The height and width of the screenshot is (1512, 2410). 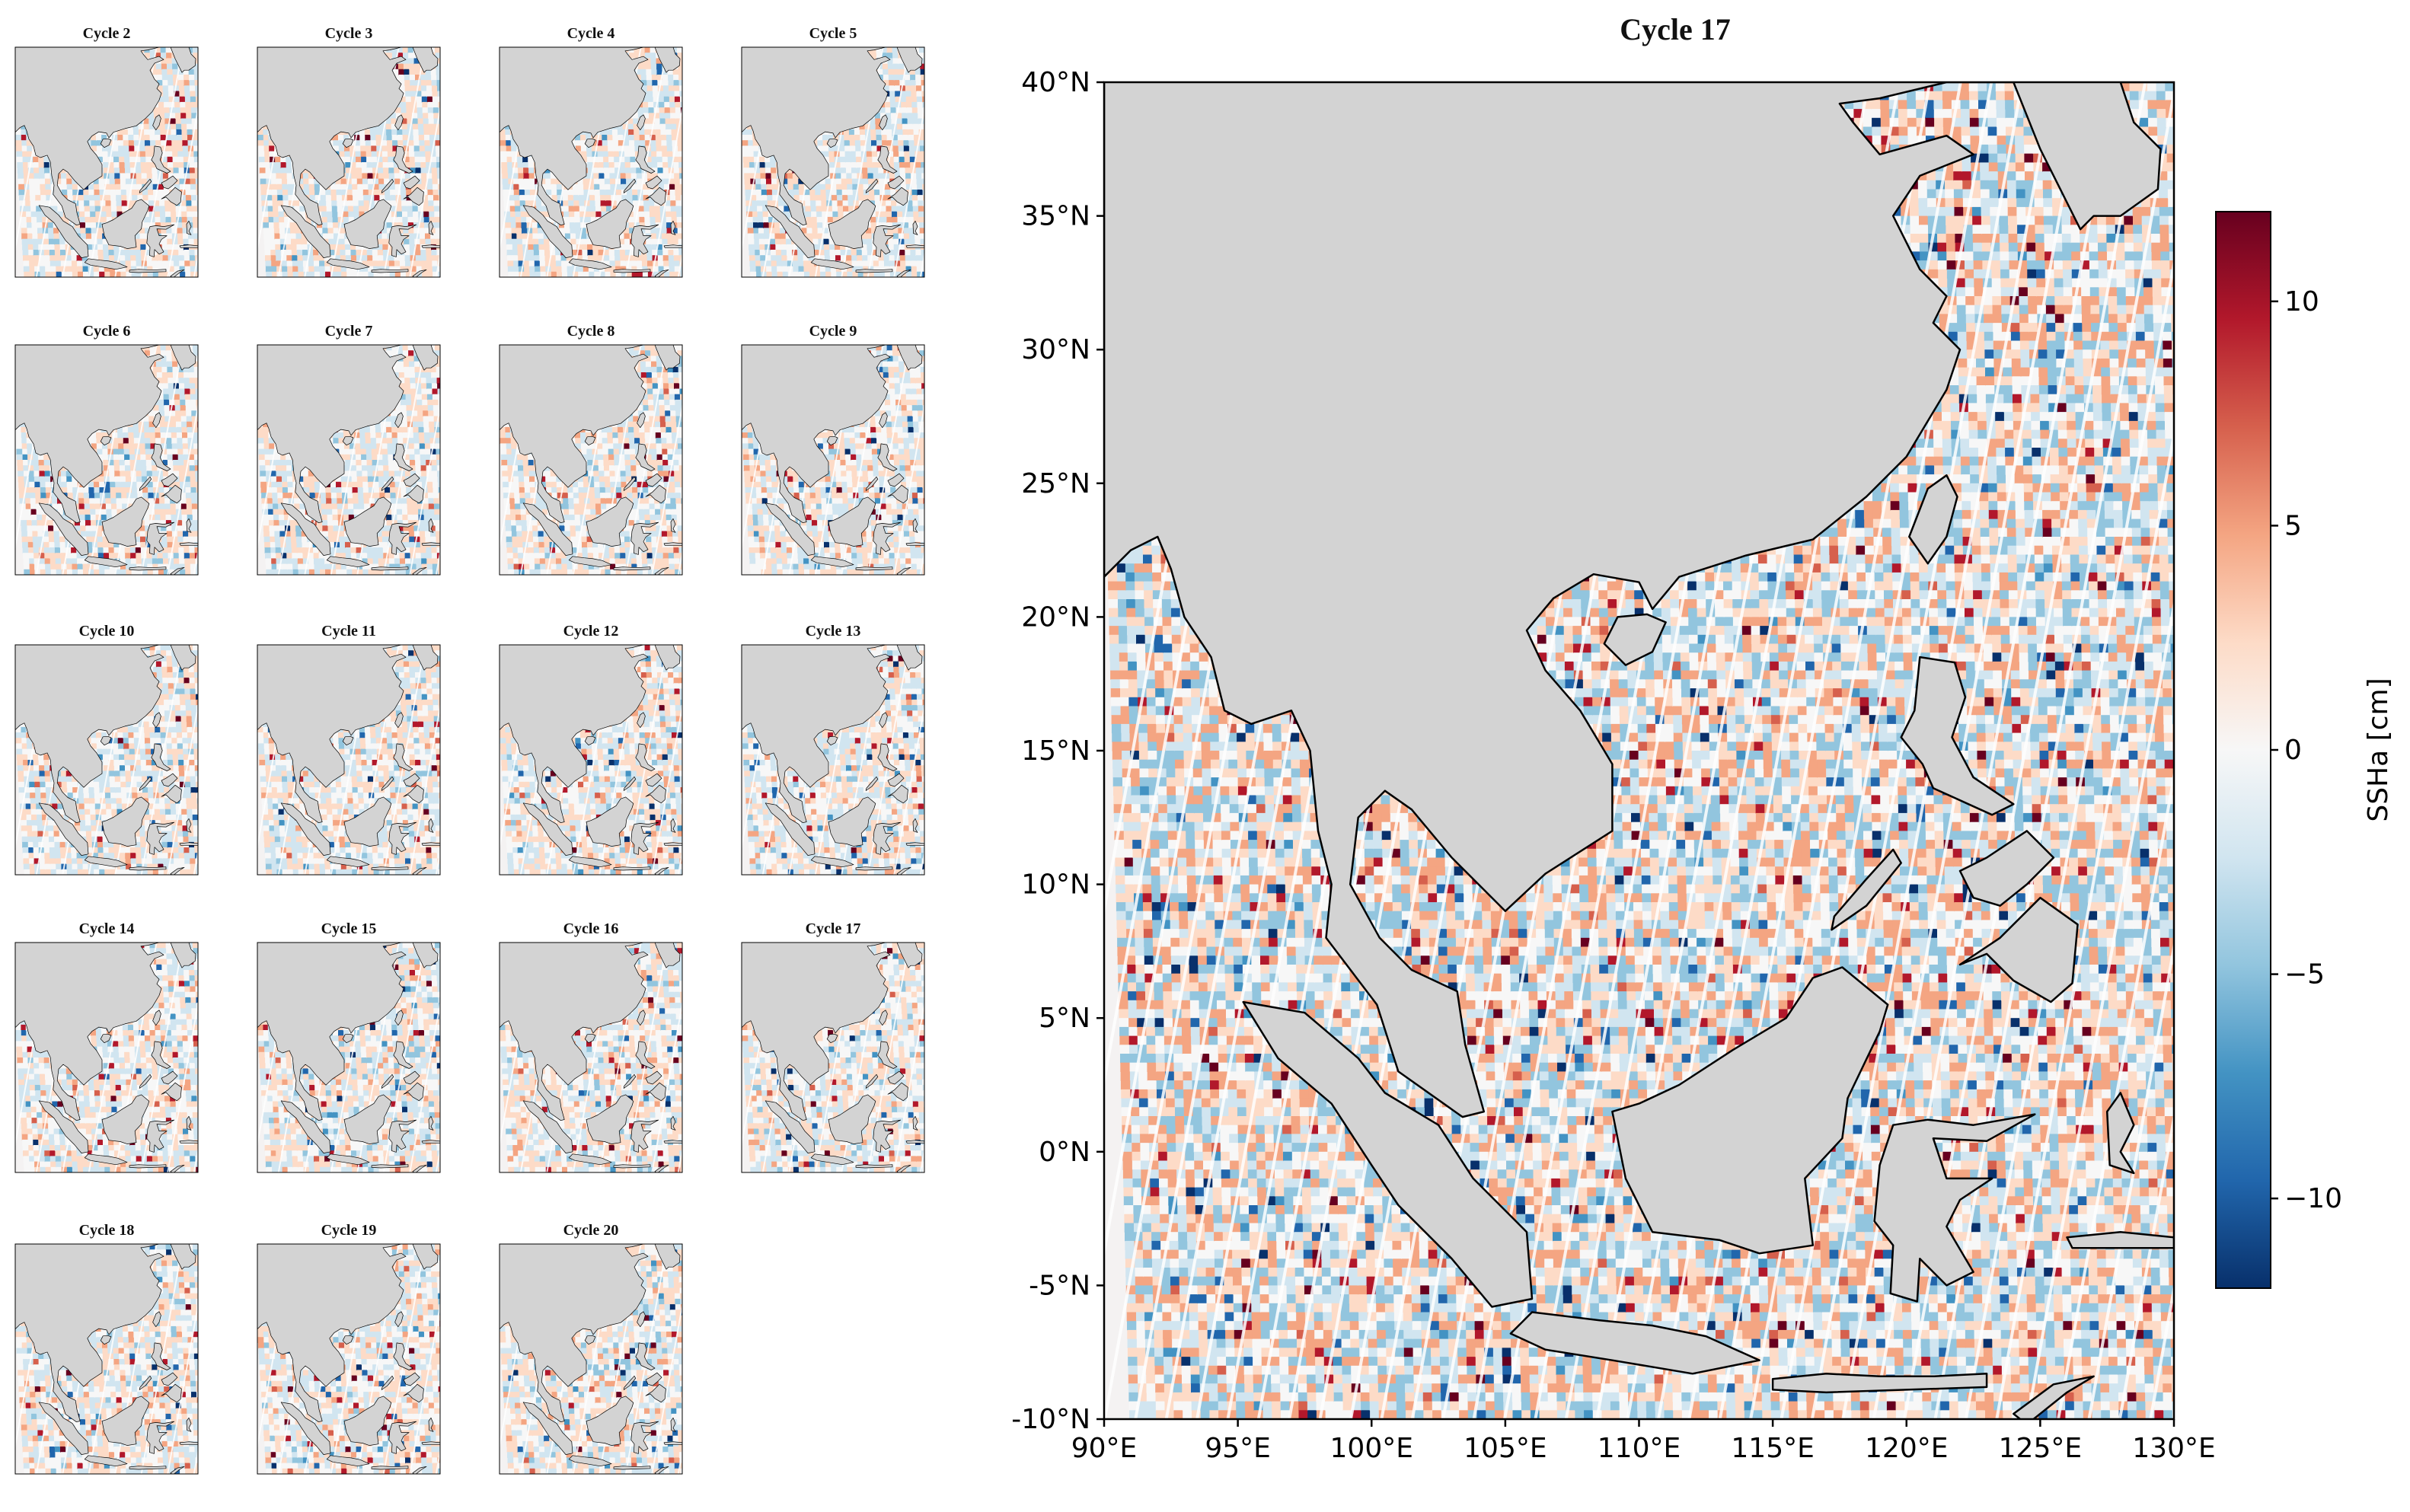 What do you see at coordinates (1372, 1448) in the screenshot?
I see `lon-tick-label: 100°E` at bounding box center [1372, 1448].